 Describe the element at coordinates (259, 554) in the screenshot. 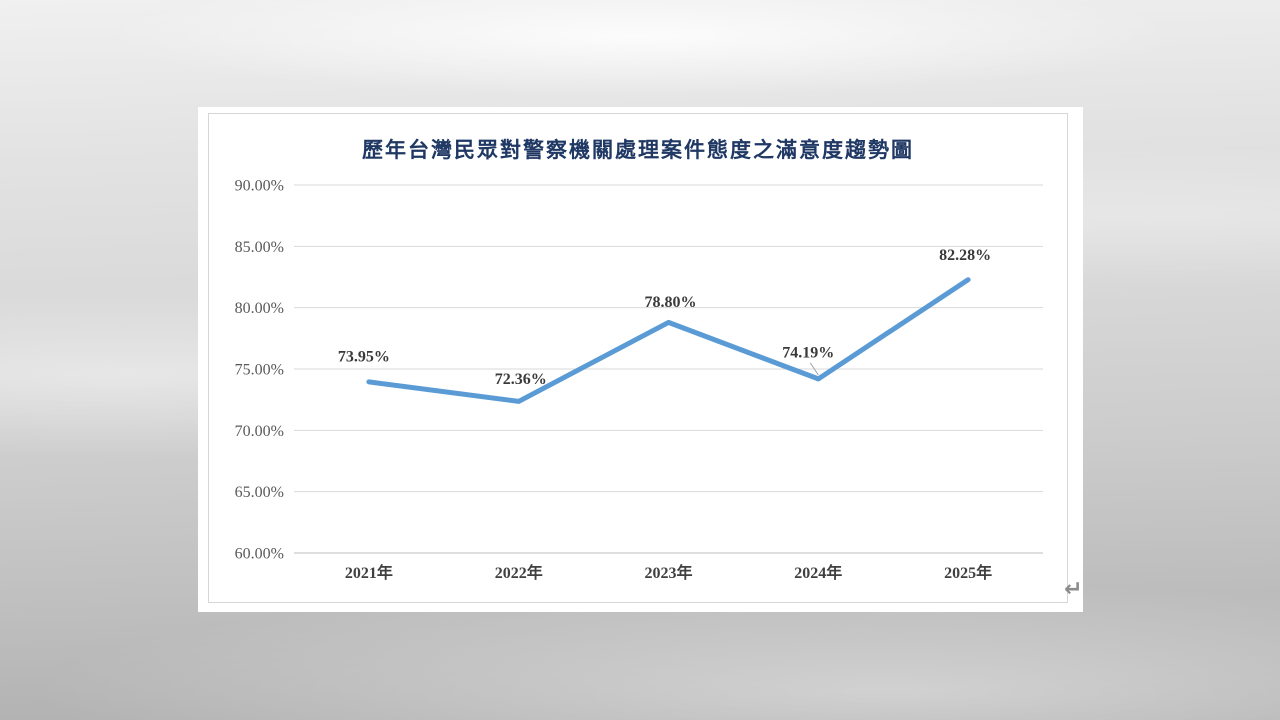

I see `y-tick-label: 60.00%` at that location.